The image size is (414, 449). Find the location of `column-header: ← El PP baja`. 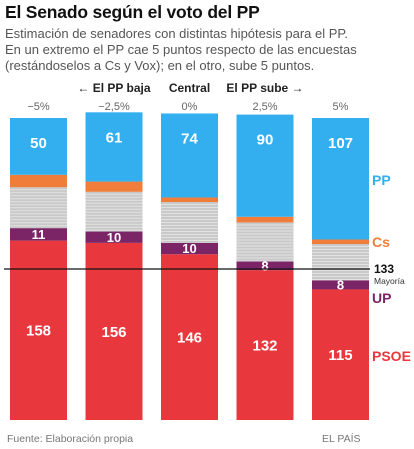

column-header: ← El PP baja is located at coordinates (113, 88).